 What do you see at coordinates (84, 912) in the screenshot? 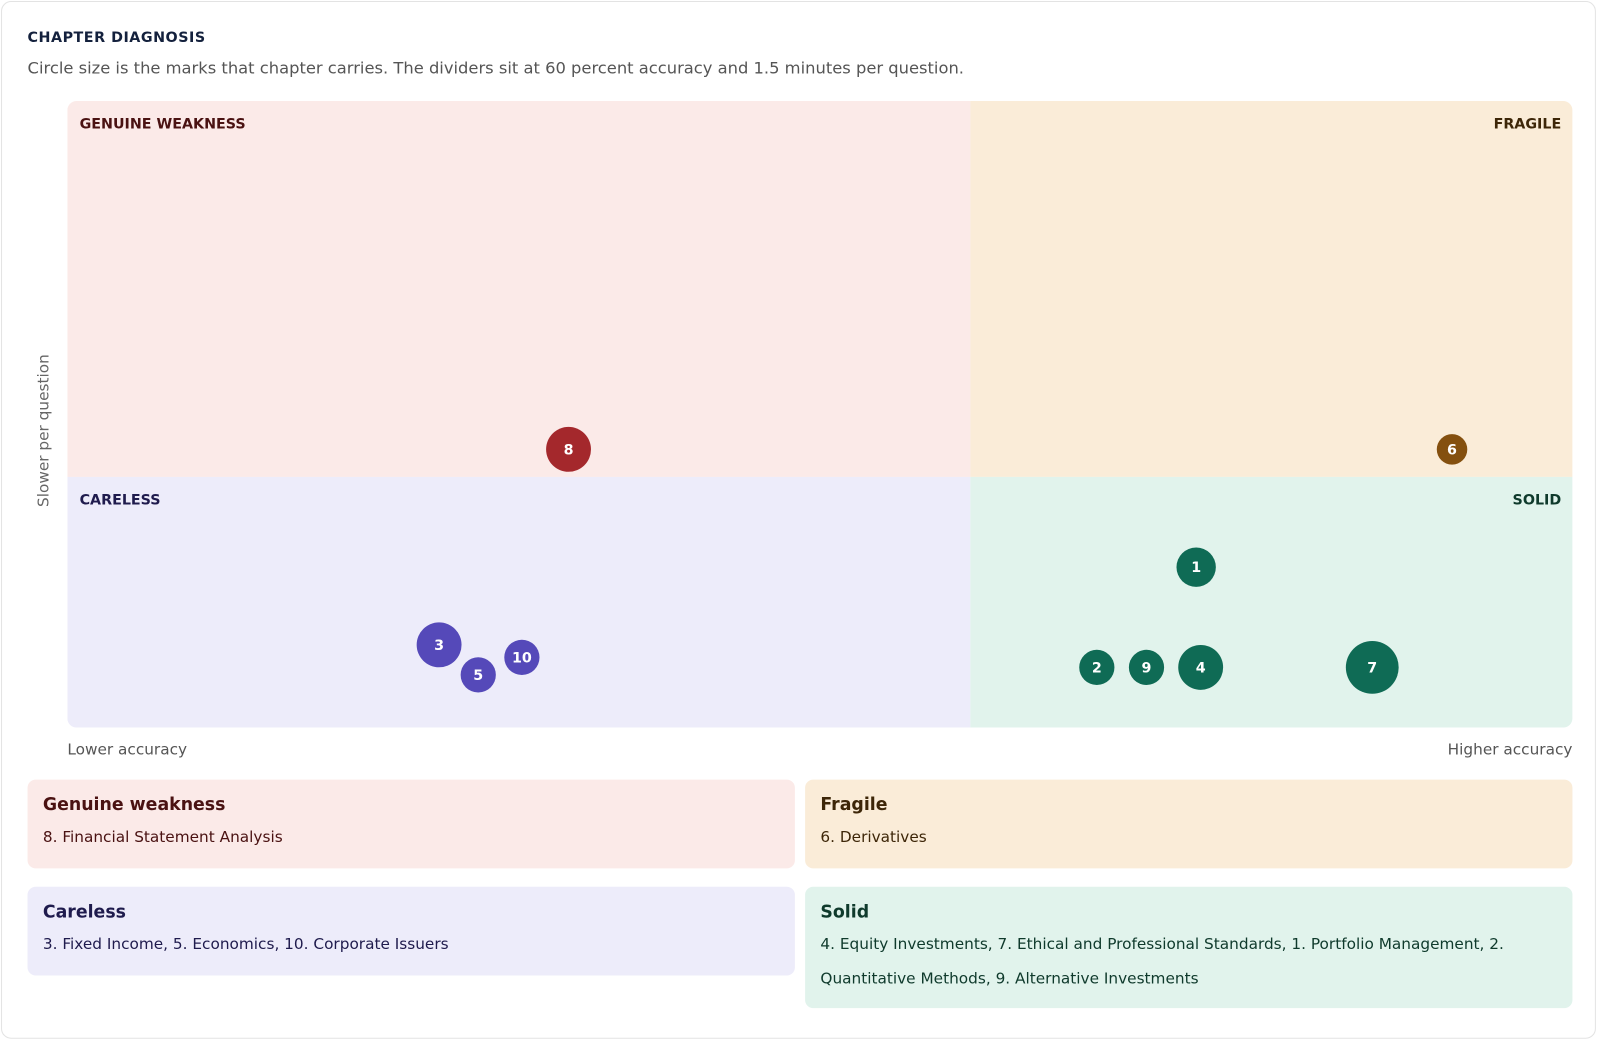
I see `card-title: Careless` at bounding box center [84, 912].